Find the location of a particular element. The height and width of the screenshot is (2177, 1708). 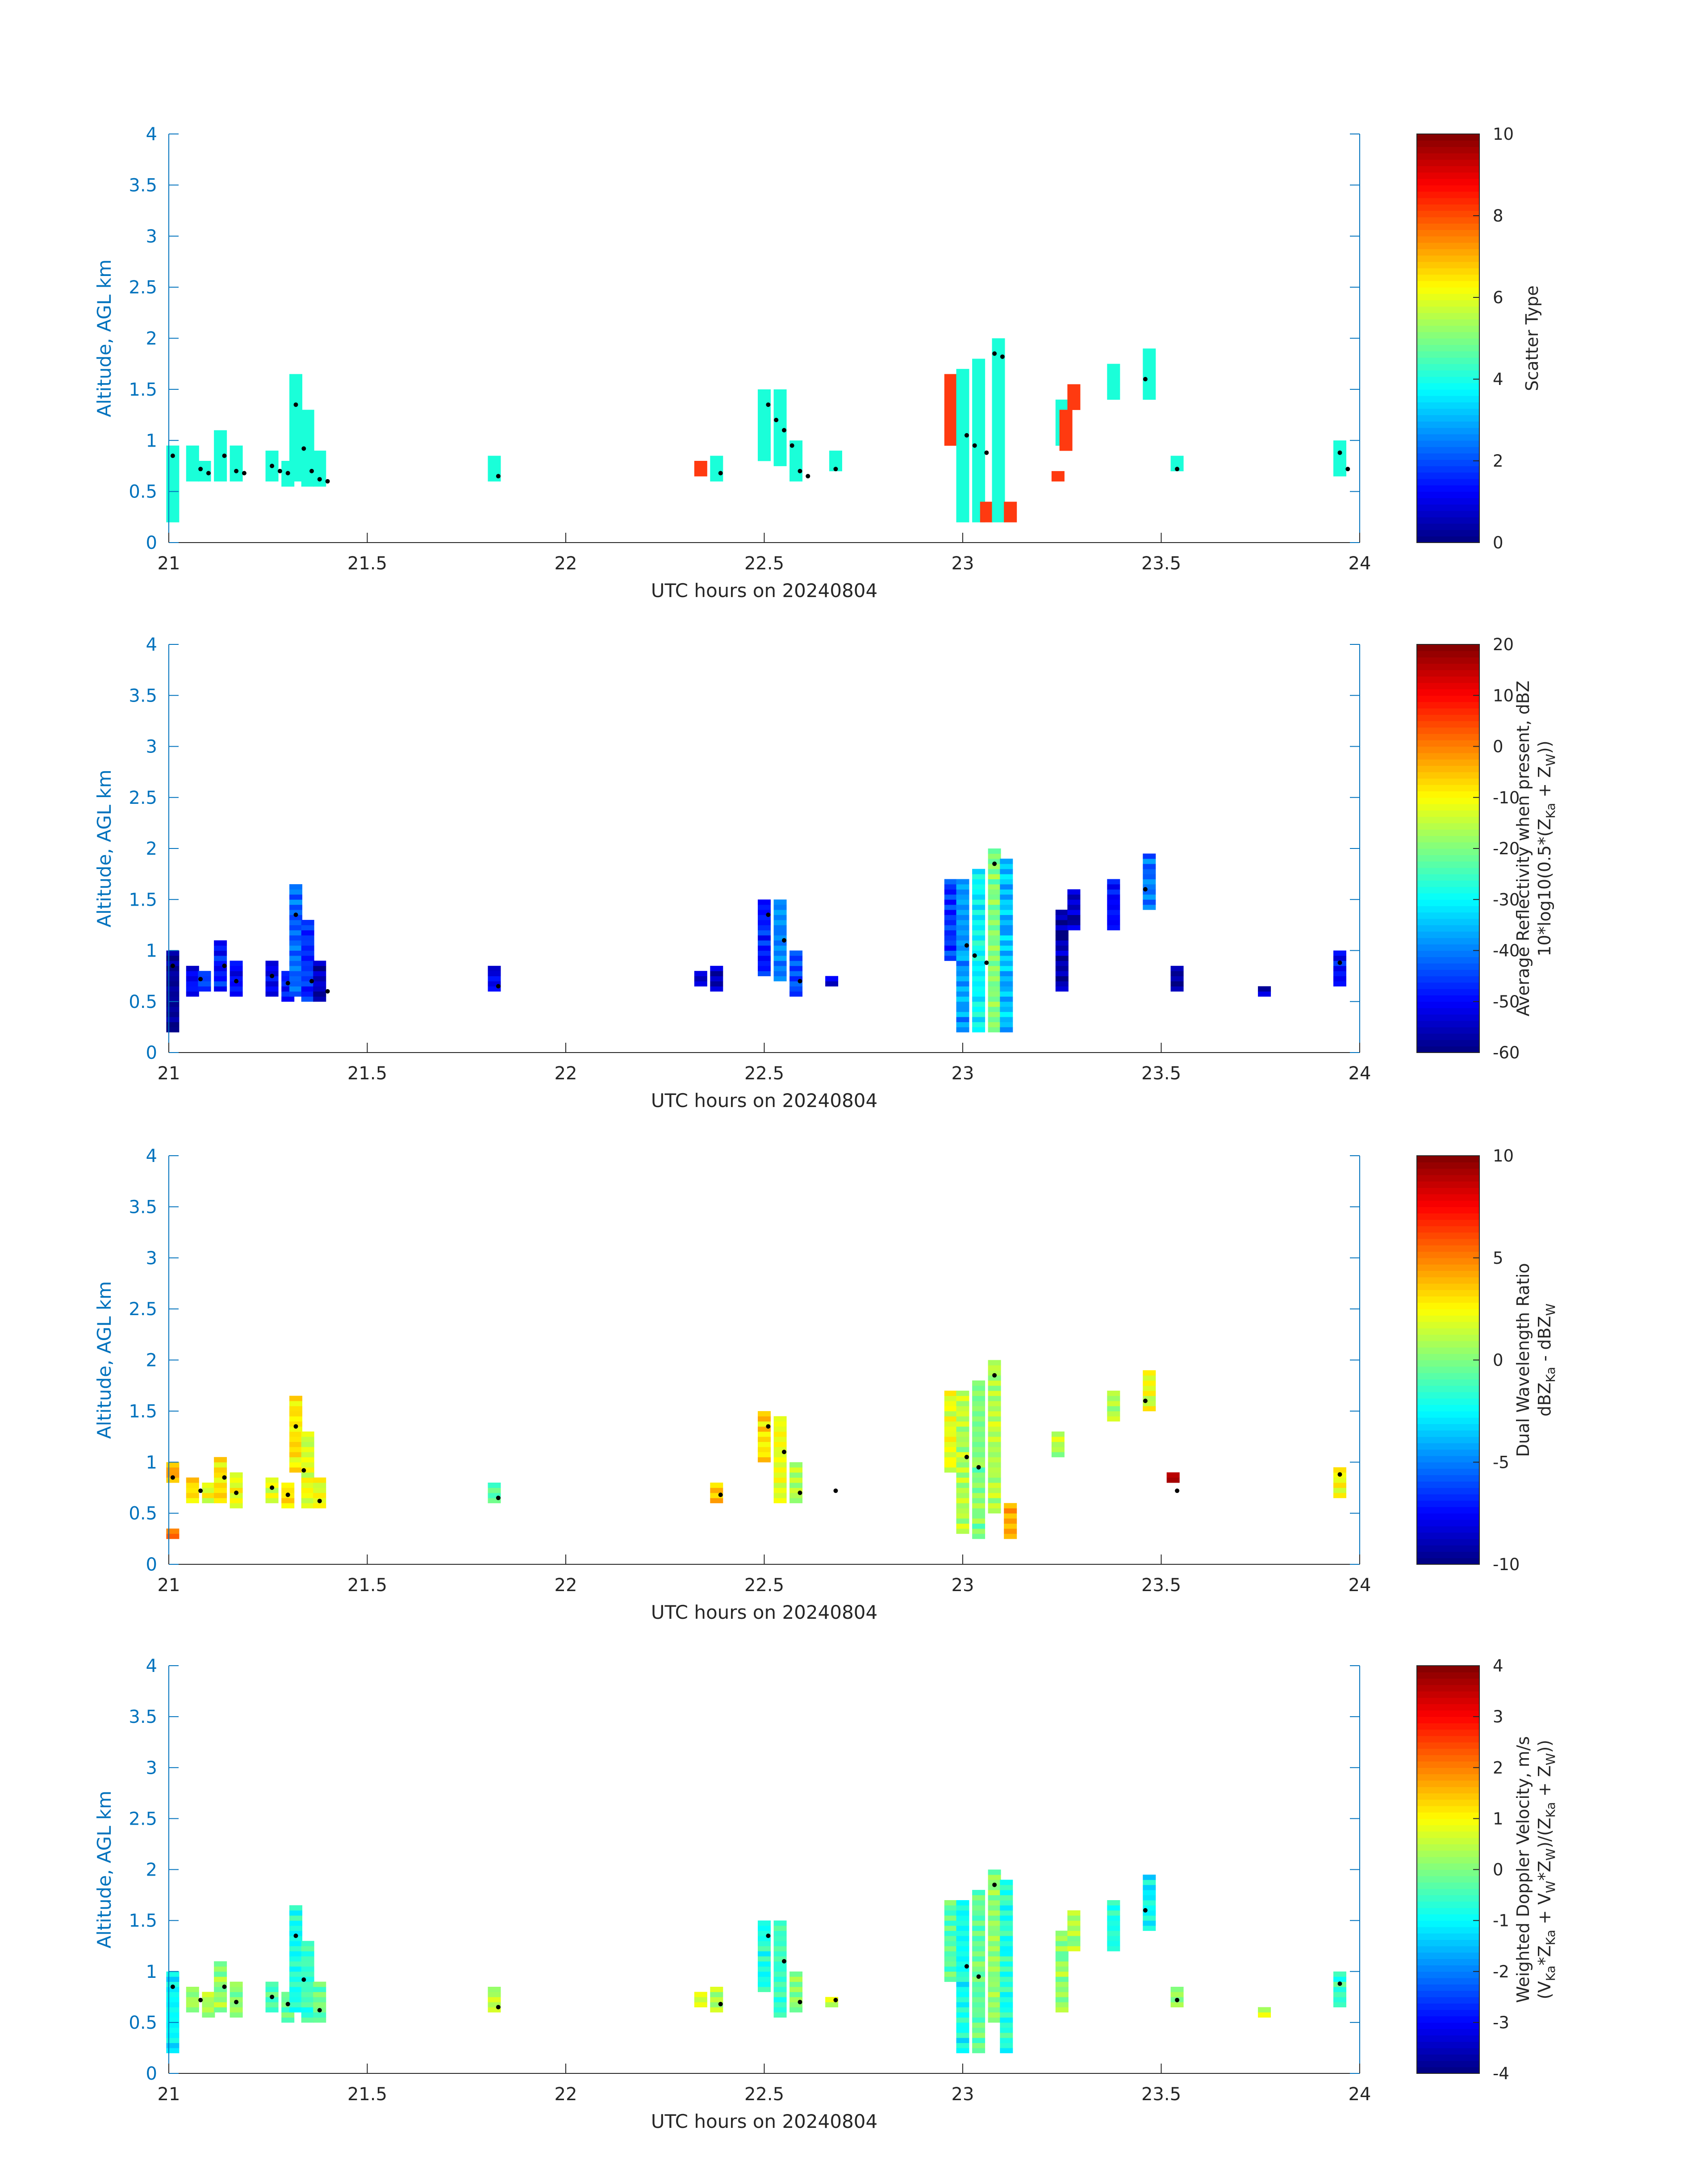

cloud-base-dots is located at coordinates (756, 1438).